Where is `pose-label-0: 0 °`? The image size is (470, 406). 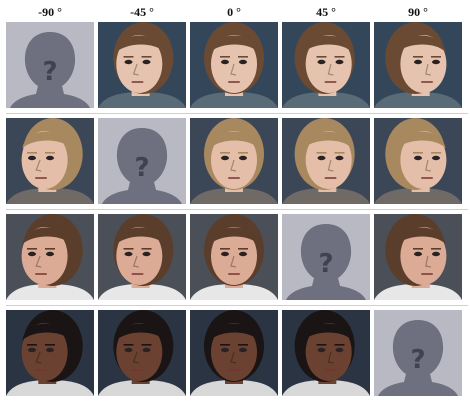
pose-label-0: 0 ° is located at coordinates (234, 12).